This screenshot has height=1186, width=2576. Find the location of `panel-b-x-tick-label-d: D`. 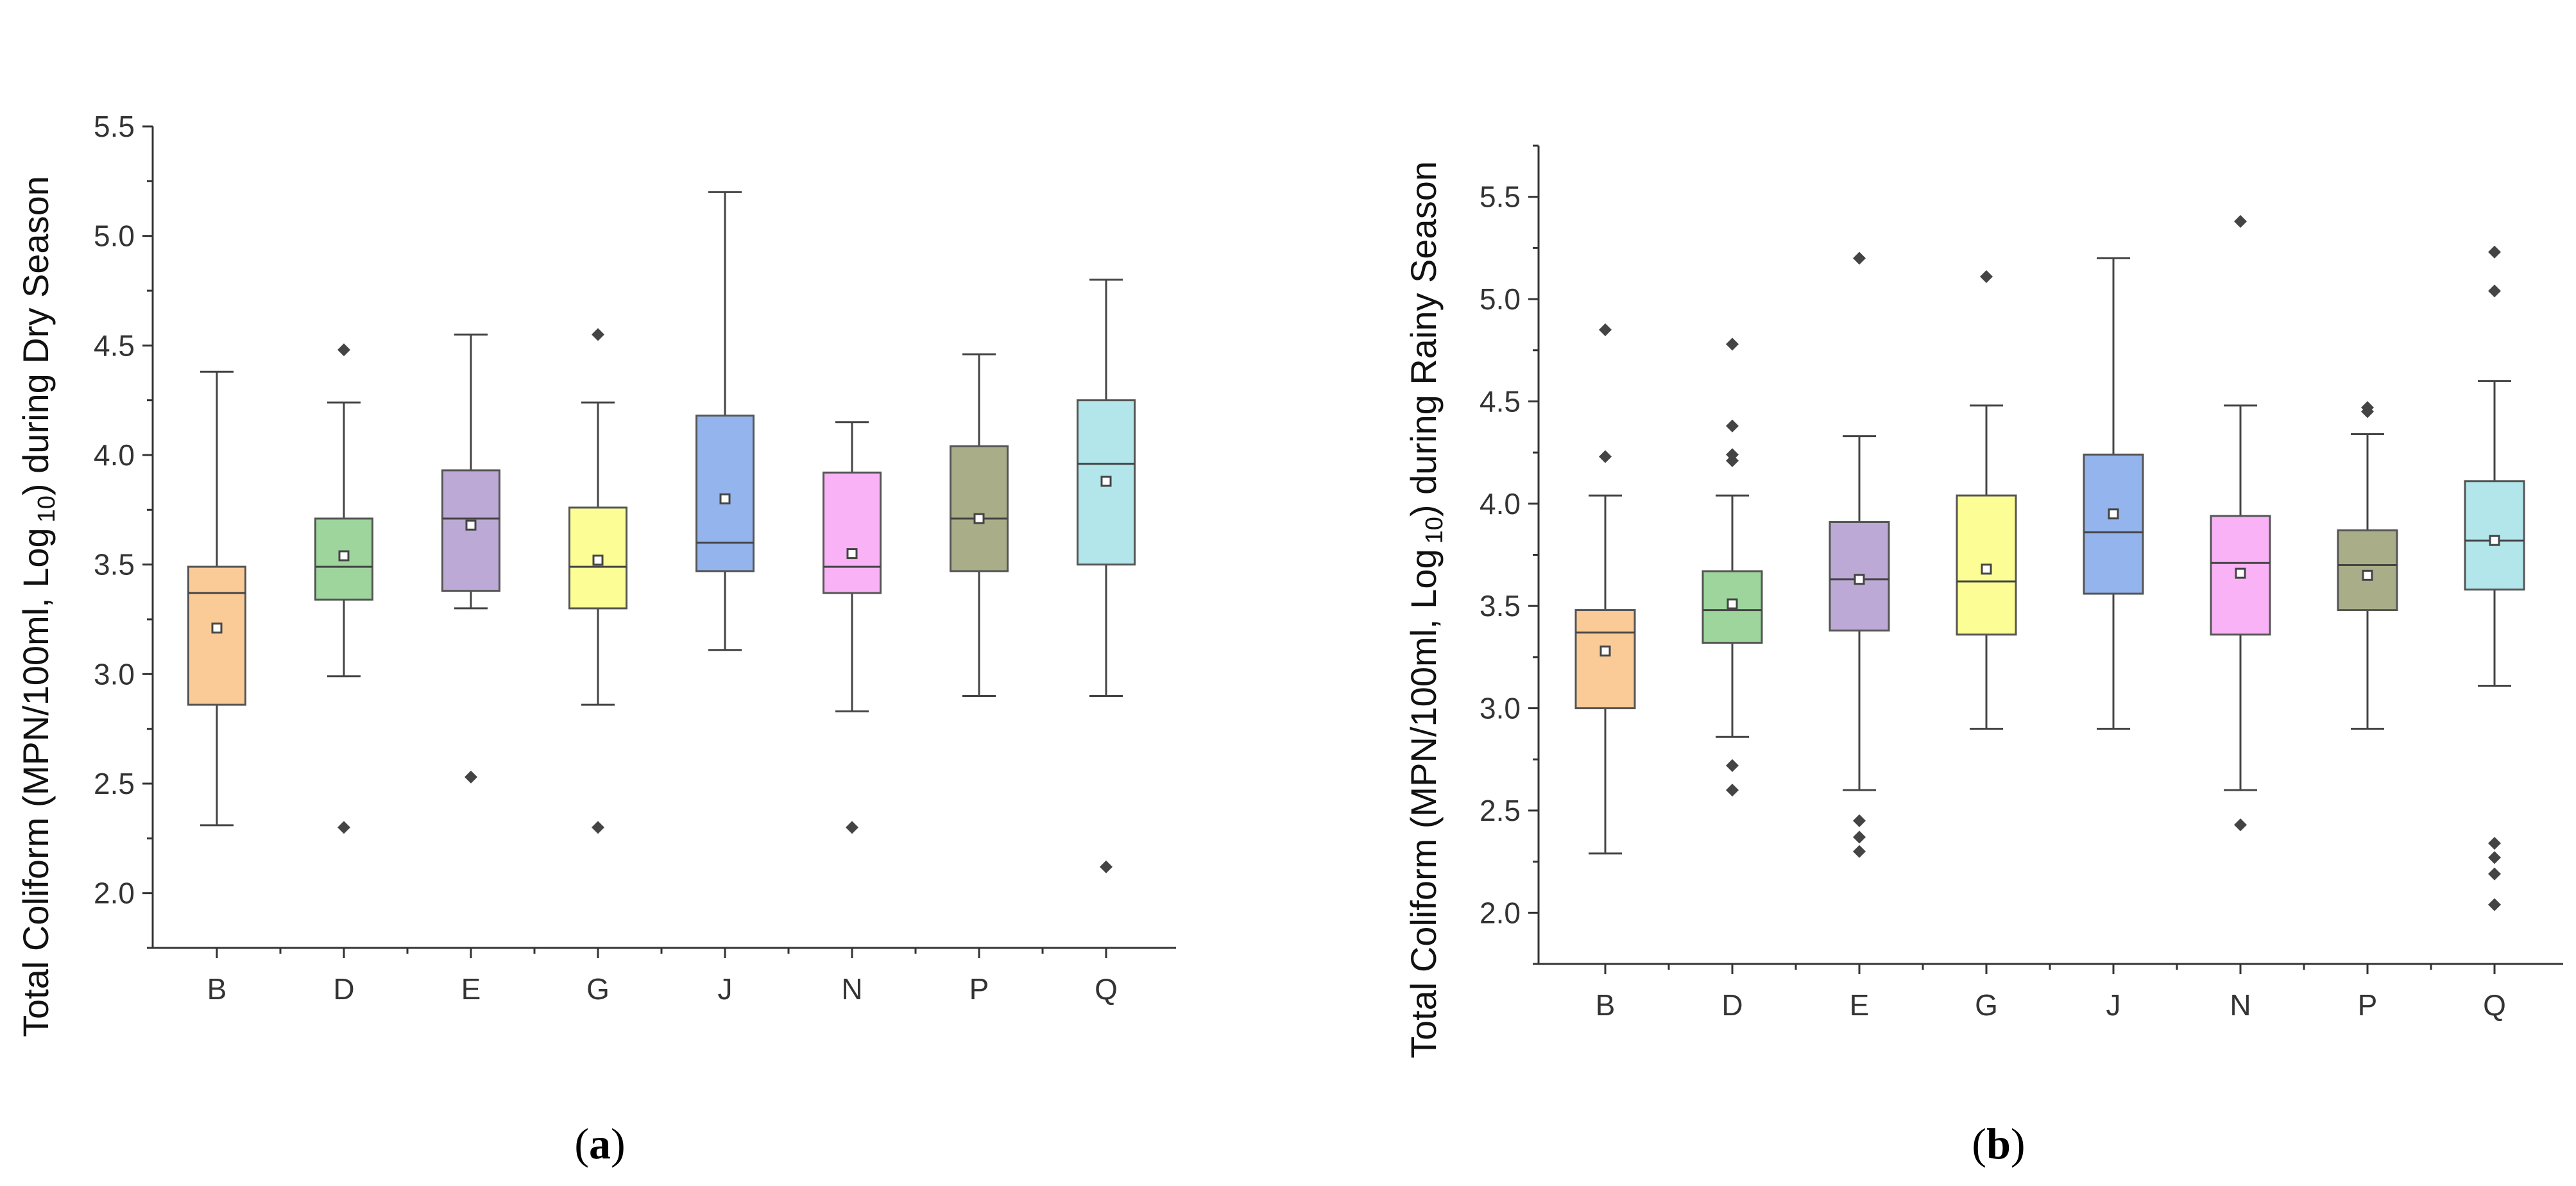

panel-b-x-tick-label-d: D is located at coordinates (1732, 1005).